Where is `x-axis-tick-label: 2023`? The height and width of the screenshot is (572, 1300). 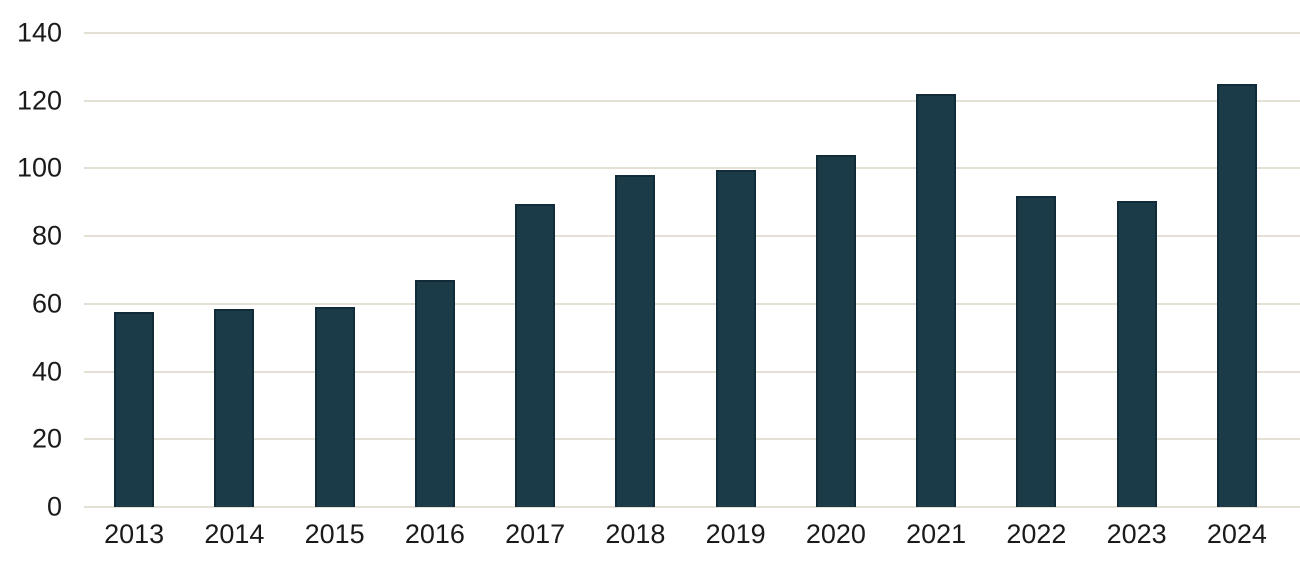 x-axis-tick-label: 2023 is located at coordinates (1136, 534).